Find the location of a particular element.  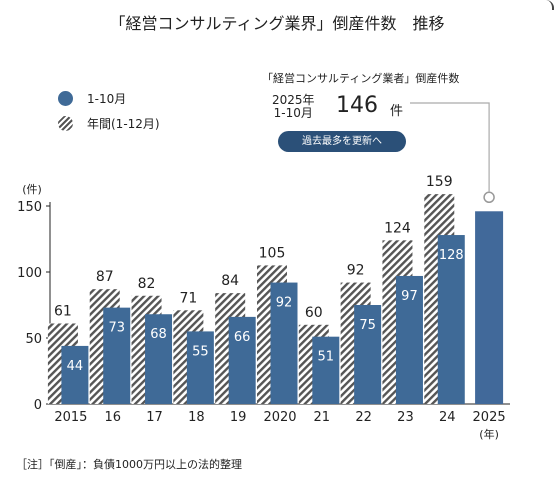

x-tick-label: 21 is located at coordinates (322, 417).